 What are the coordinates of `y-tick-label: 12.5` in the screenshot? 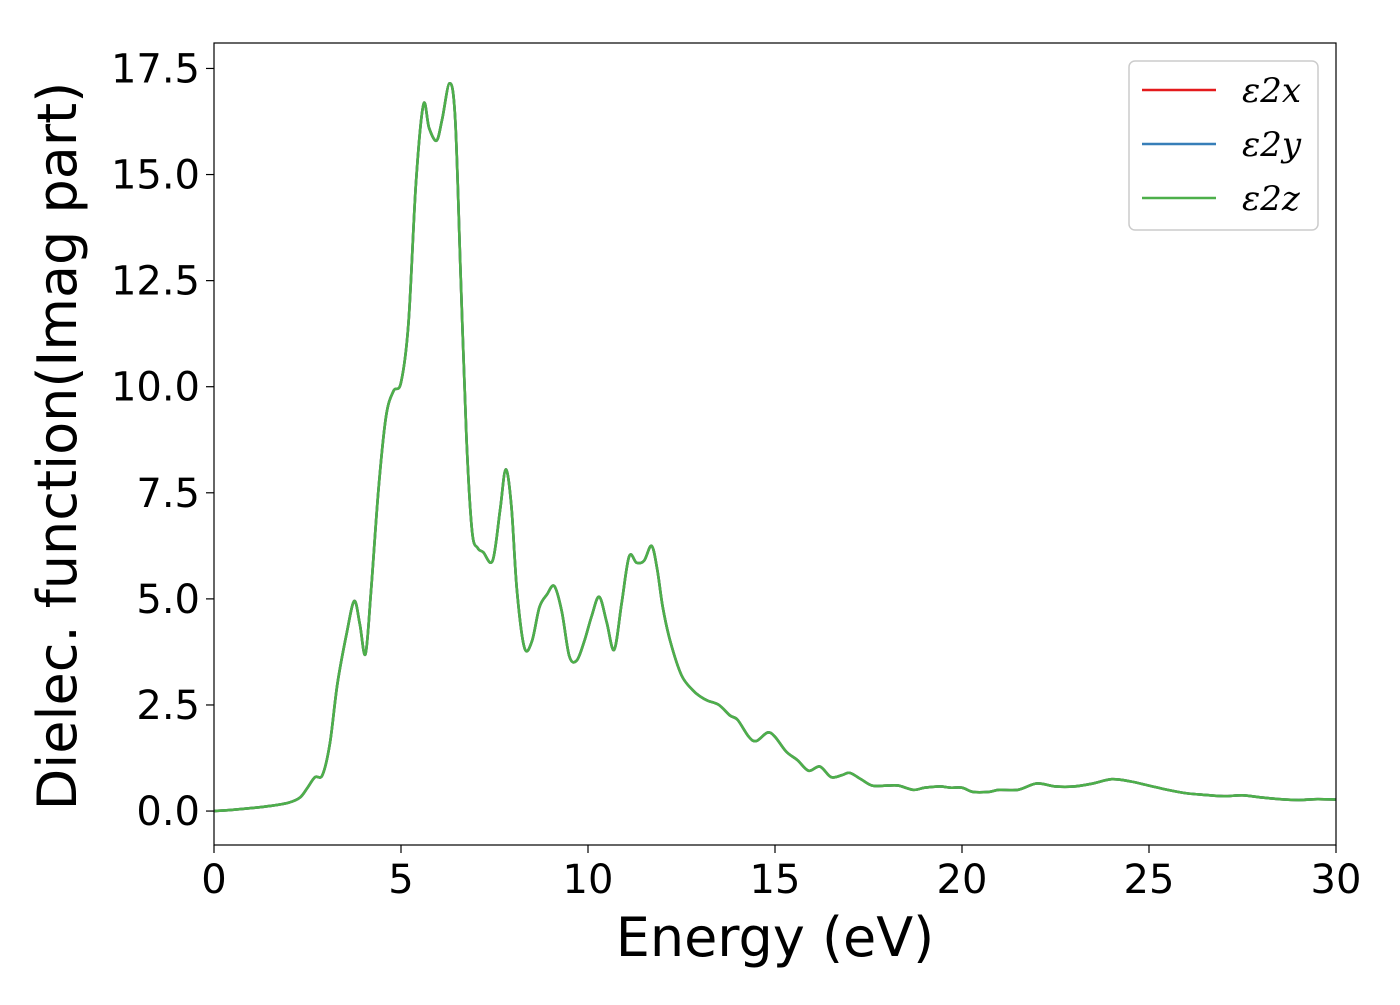 It's located at (155, 282).